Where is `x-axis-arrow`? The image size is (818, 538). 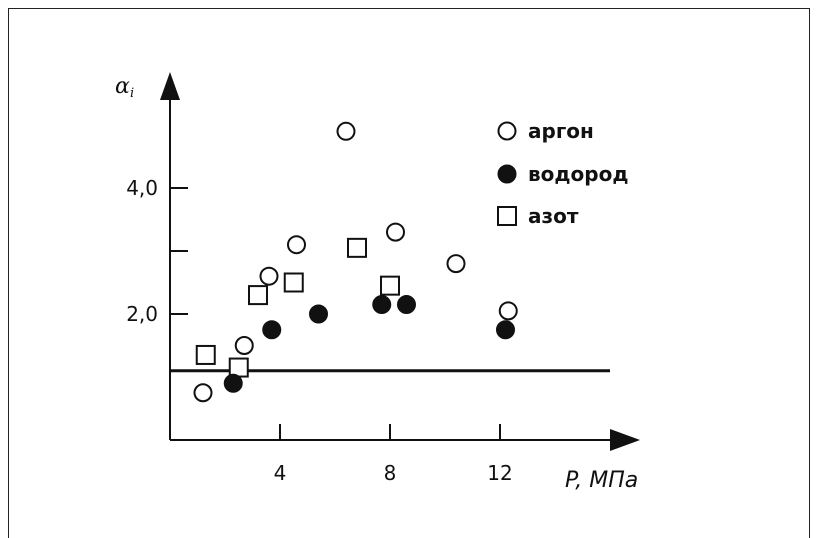
x-axis-arrow is located at coordinates (625, 440).